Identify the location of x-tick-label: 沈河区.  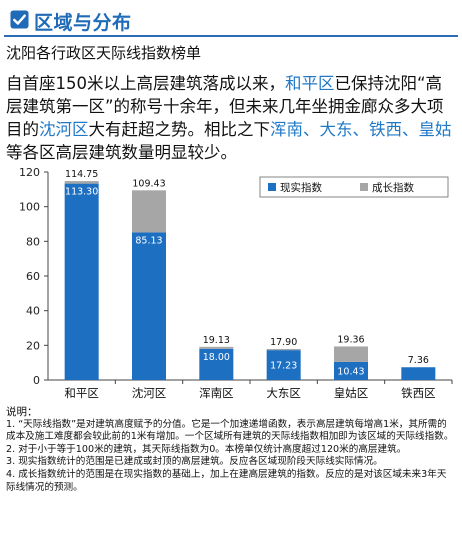
(149, 393).